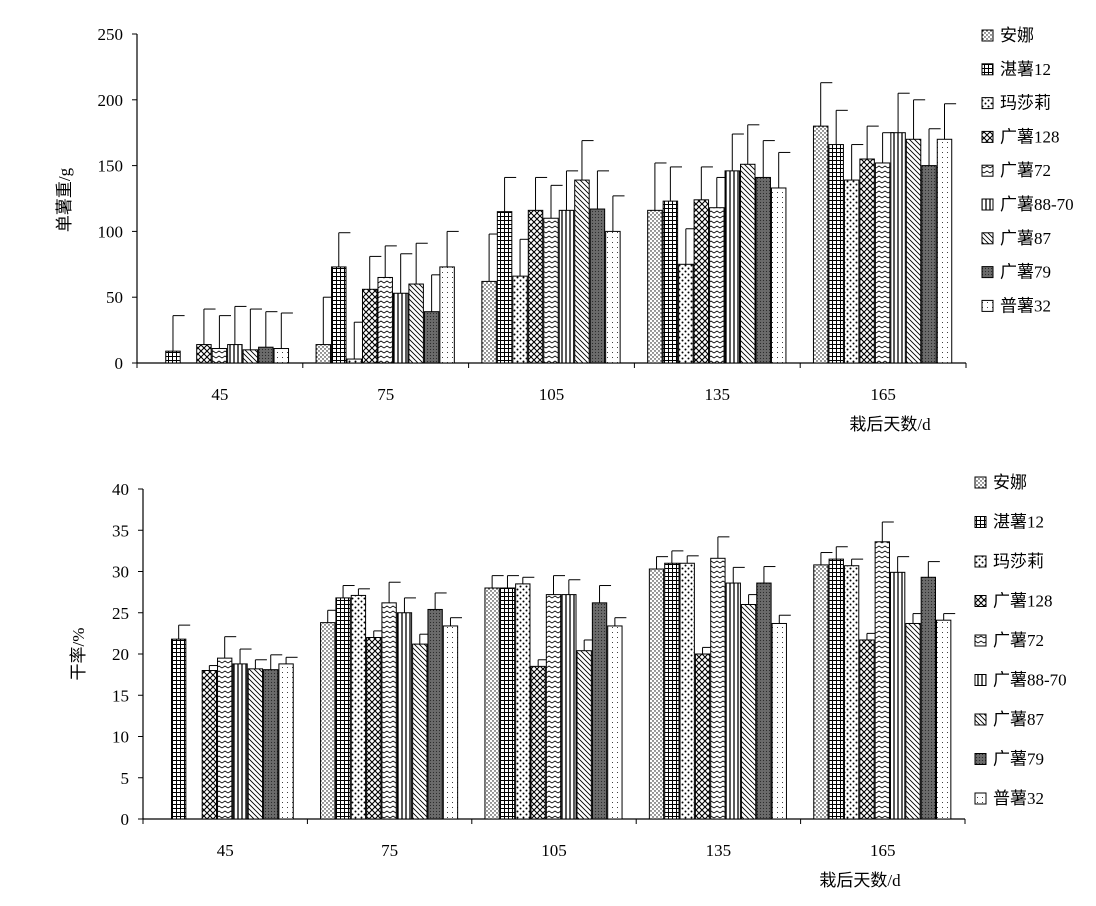 Image resolution: width=1096 pixels, height=906 pixels. Describe the element at coordinates (120, 572) in the screenshot. I see `y-tick-label: 30` at that location.